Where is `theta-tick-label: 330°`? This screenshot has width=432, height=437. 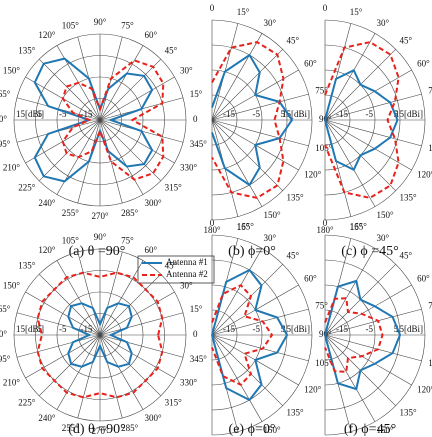
theta-tick-label: 330° is located at coordinates (189, 383).